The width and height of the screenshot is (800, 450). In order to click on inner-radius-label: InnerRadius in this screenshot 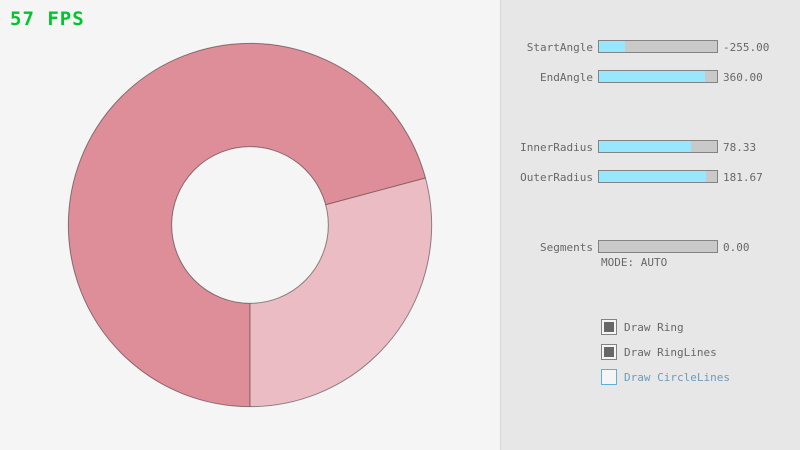, I will do `click(556, 147)`.